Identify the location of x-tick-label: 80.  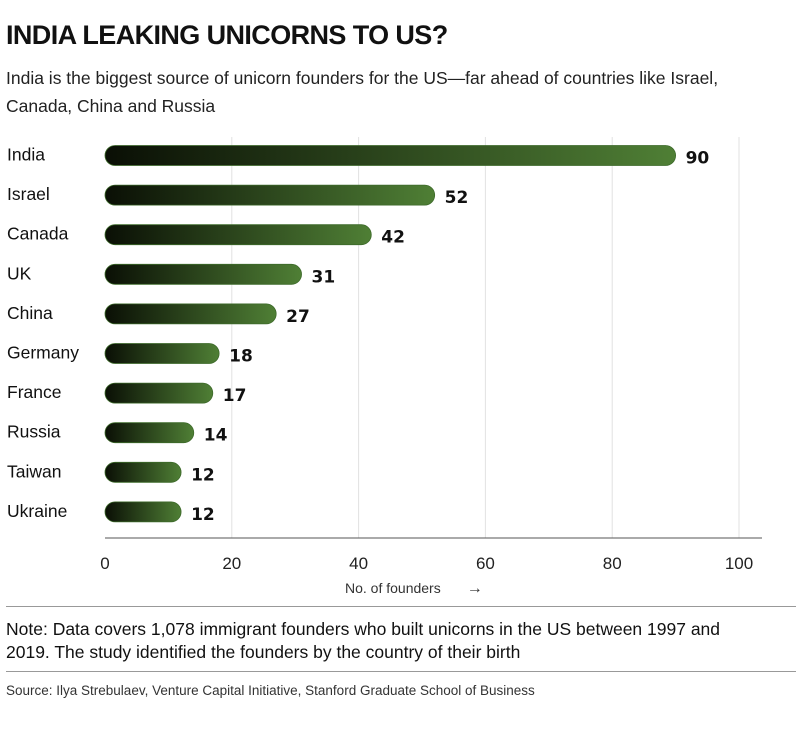
(612, 563).